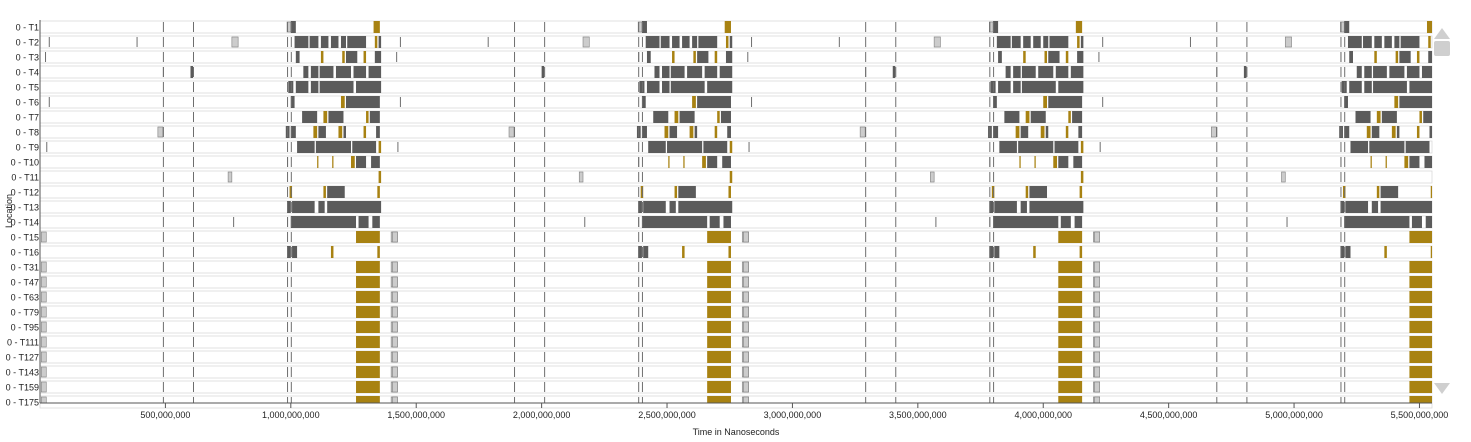 The image size is (1471, 442). I want to click on row-background, so click(736, 297).